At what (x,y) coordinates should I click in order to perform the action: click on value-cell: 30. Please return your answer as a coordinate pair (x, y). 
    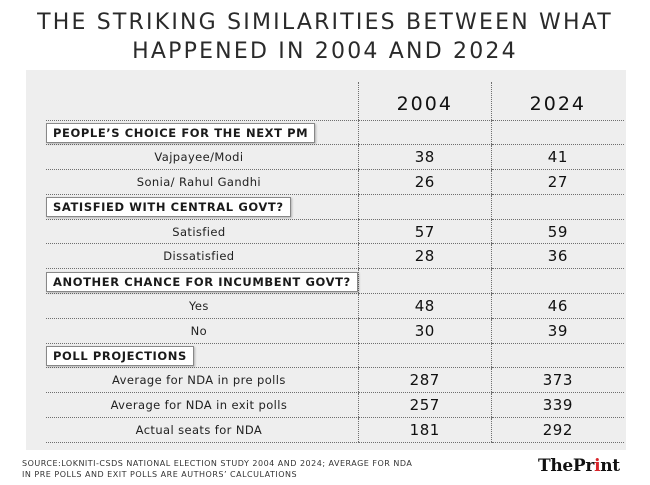
    Looking at the image, I should click on (424, 331).